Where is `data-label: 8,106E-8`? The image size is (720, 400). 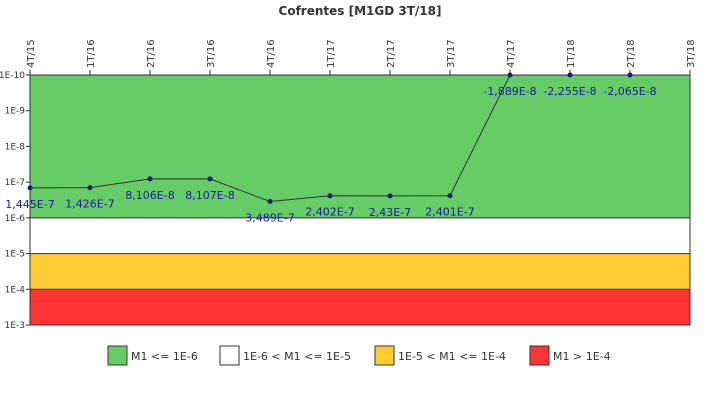
data-label: 8,106E-8 is located at coordinates (149, 195).